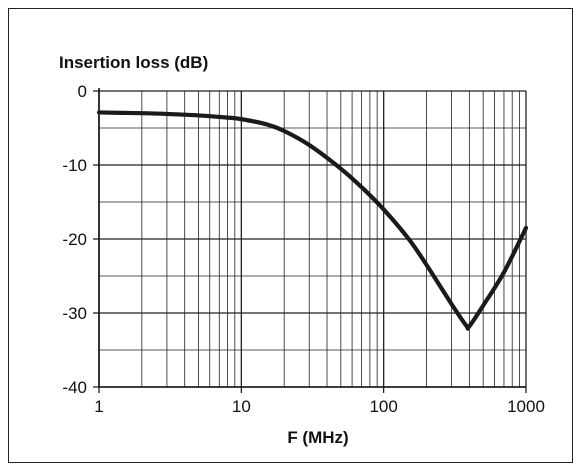 Image resolution: width=583 pixels, height=476 pixels. I want to click on x-tick-labels: 1 10 100 1000, so click(319, 401).